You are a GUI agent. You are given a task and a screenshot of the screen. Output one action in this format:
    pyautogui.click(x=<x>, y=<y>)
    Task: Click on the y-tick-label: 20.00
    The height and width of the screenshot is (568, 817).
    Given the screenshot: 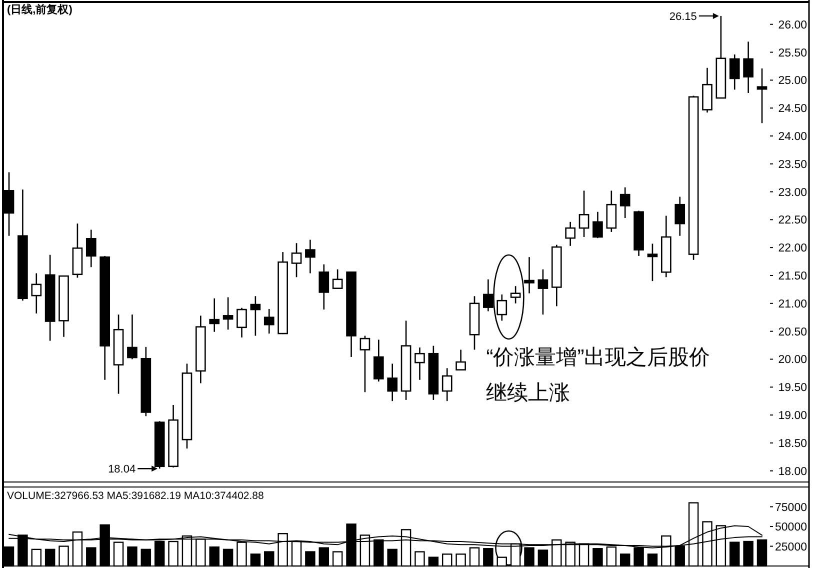 What is the action you would take?
    pyautogui.click(x=792, y=360)
    